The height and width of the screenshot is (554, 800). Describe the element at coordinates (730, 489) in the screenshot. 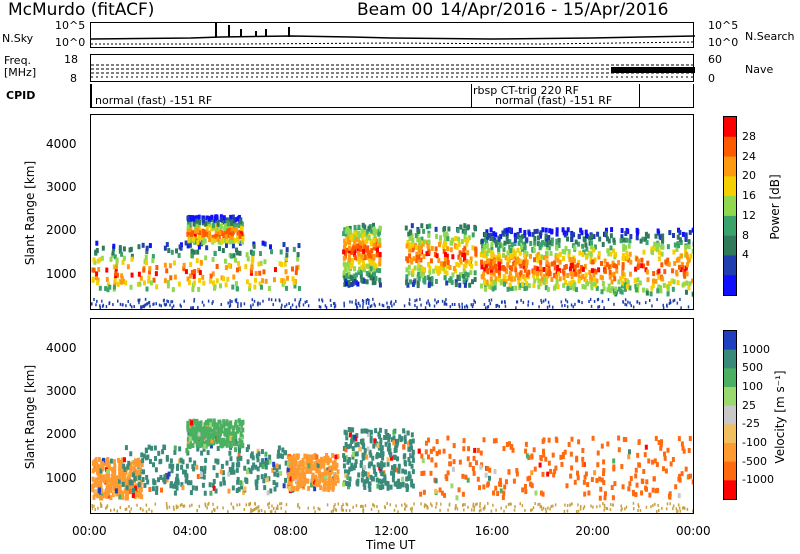

I see `colorbar-swatch` at that location.